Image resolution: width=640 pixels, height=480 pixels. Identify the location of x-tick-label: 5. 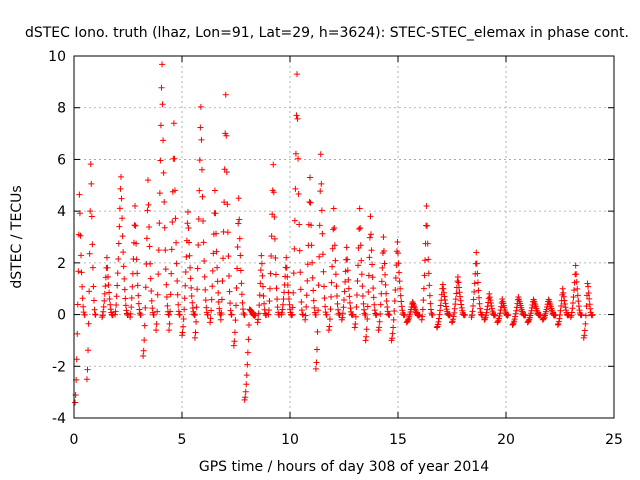
(182, 440).